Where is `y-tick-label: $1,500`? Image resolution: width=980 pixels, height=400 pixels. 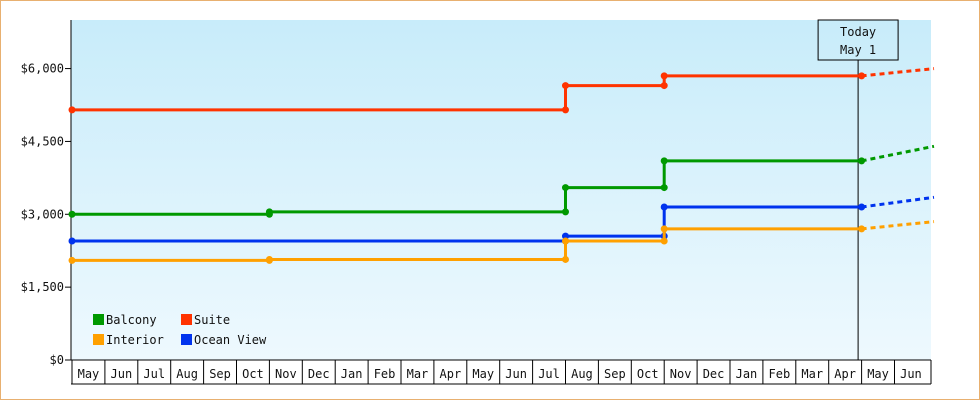 y-tick-label: $1,500 is located at coordinates (42, 287).